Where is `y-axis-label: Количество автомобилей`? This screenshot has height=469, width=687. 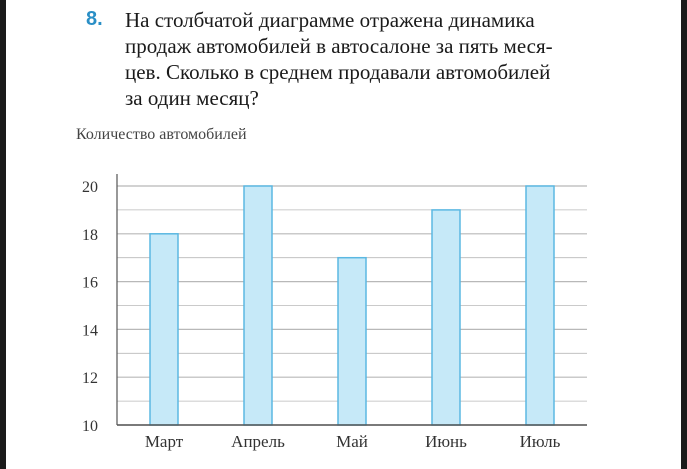
y-axis-label: Количество автомобилей is located at coordinates (161, 134).